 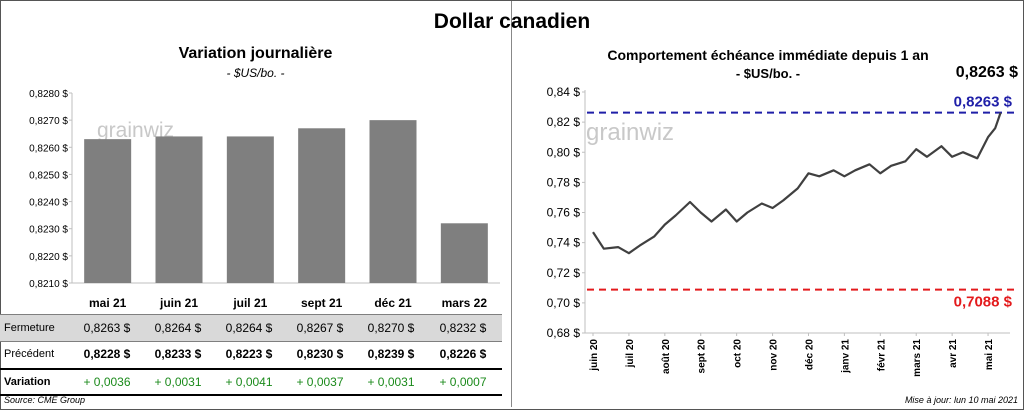 What do you see at coordinates (322, 303) in the screenshot?
I see `x-category-label: sept 21` at bounding box center [322, 303].